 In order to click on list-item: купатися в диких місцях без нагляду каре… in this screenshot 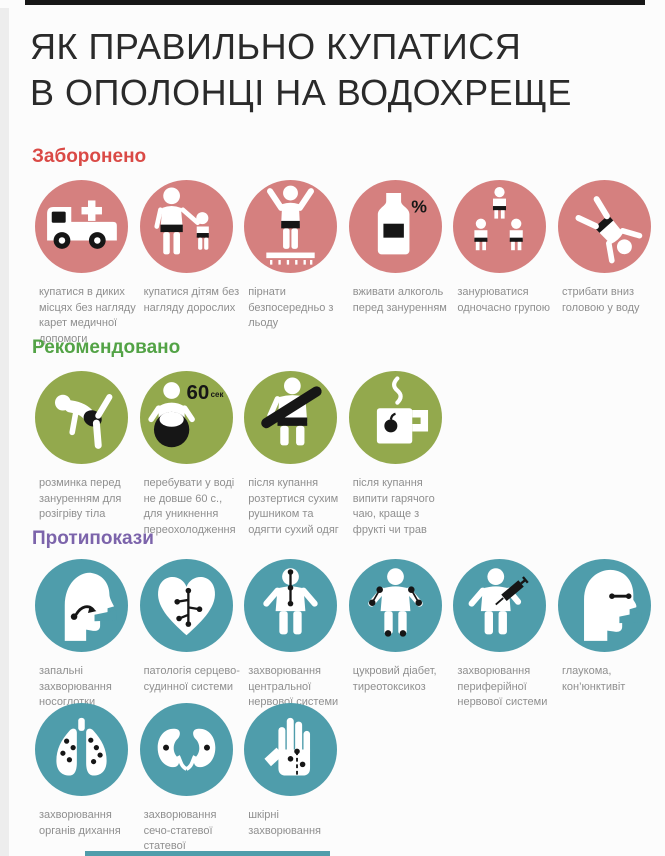, I will do `click(85, 263)`.